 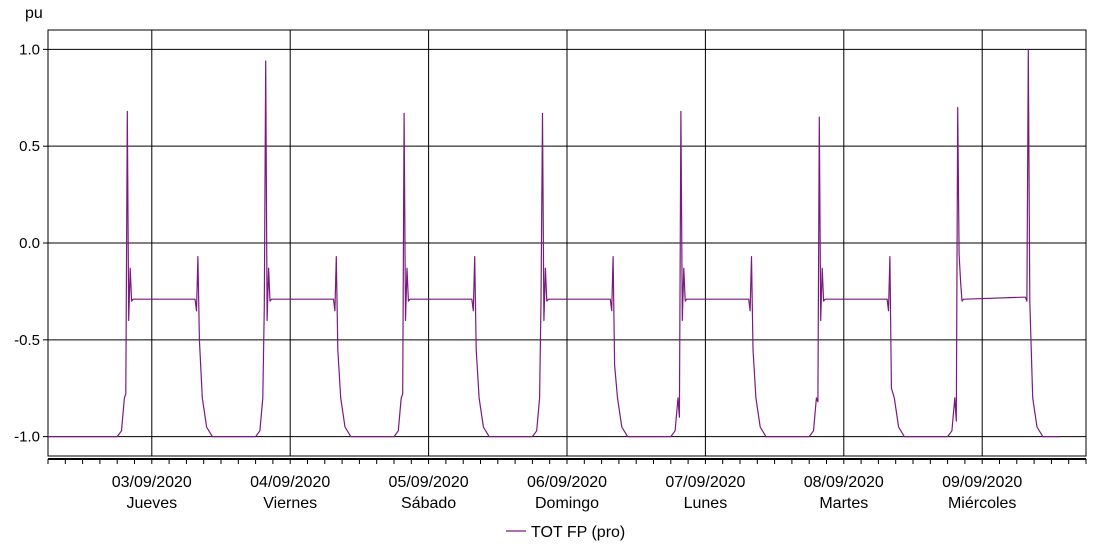 I want to click on x-tick-date-0: 03/09/2020, so click(x=152, y=482).